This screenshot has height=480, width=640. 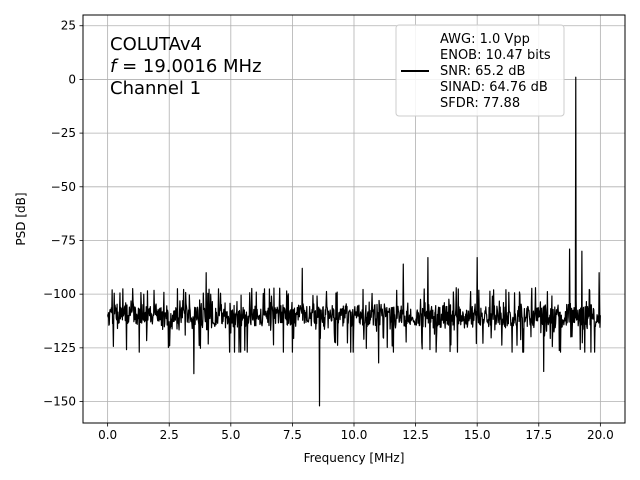 What do you see at coordinates (63, 133) in the screenshot?
I see `y-tick-label: −25` at bounding box center [63, 133].